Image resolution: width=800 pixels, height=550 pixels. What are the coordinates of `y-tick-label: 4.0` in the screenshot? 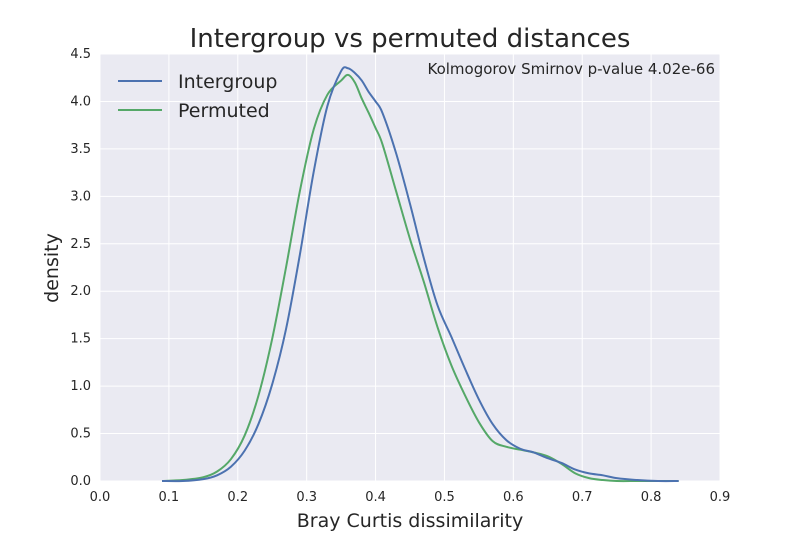 It's located at (80, 101).